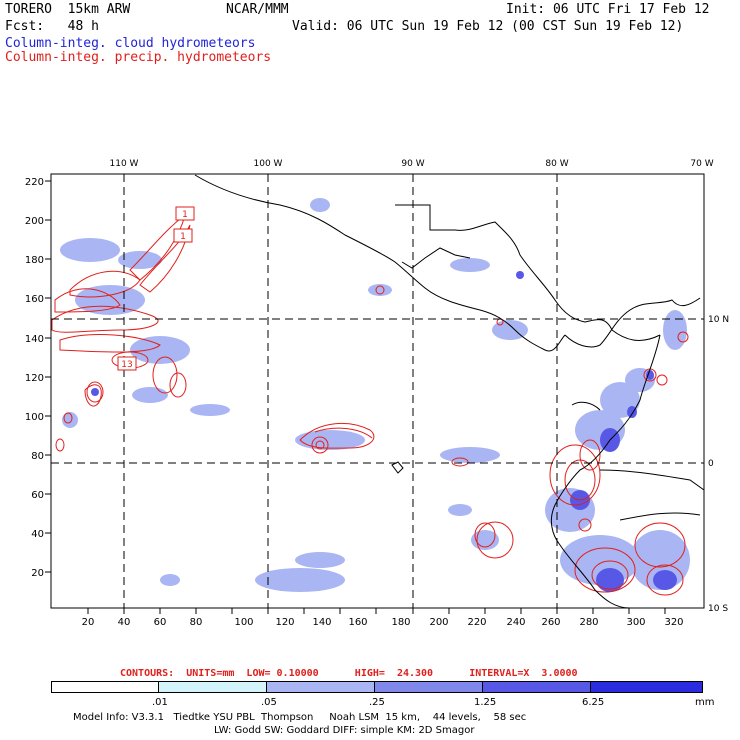  What do you see at coordinates (556, 164) in the screenshot?
I see `lon-label: 80 W` at bounding box center [556, 164].